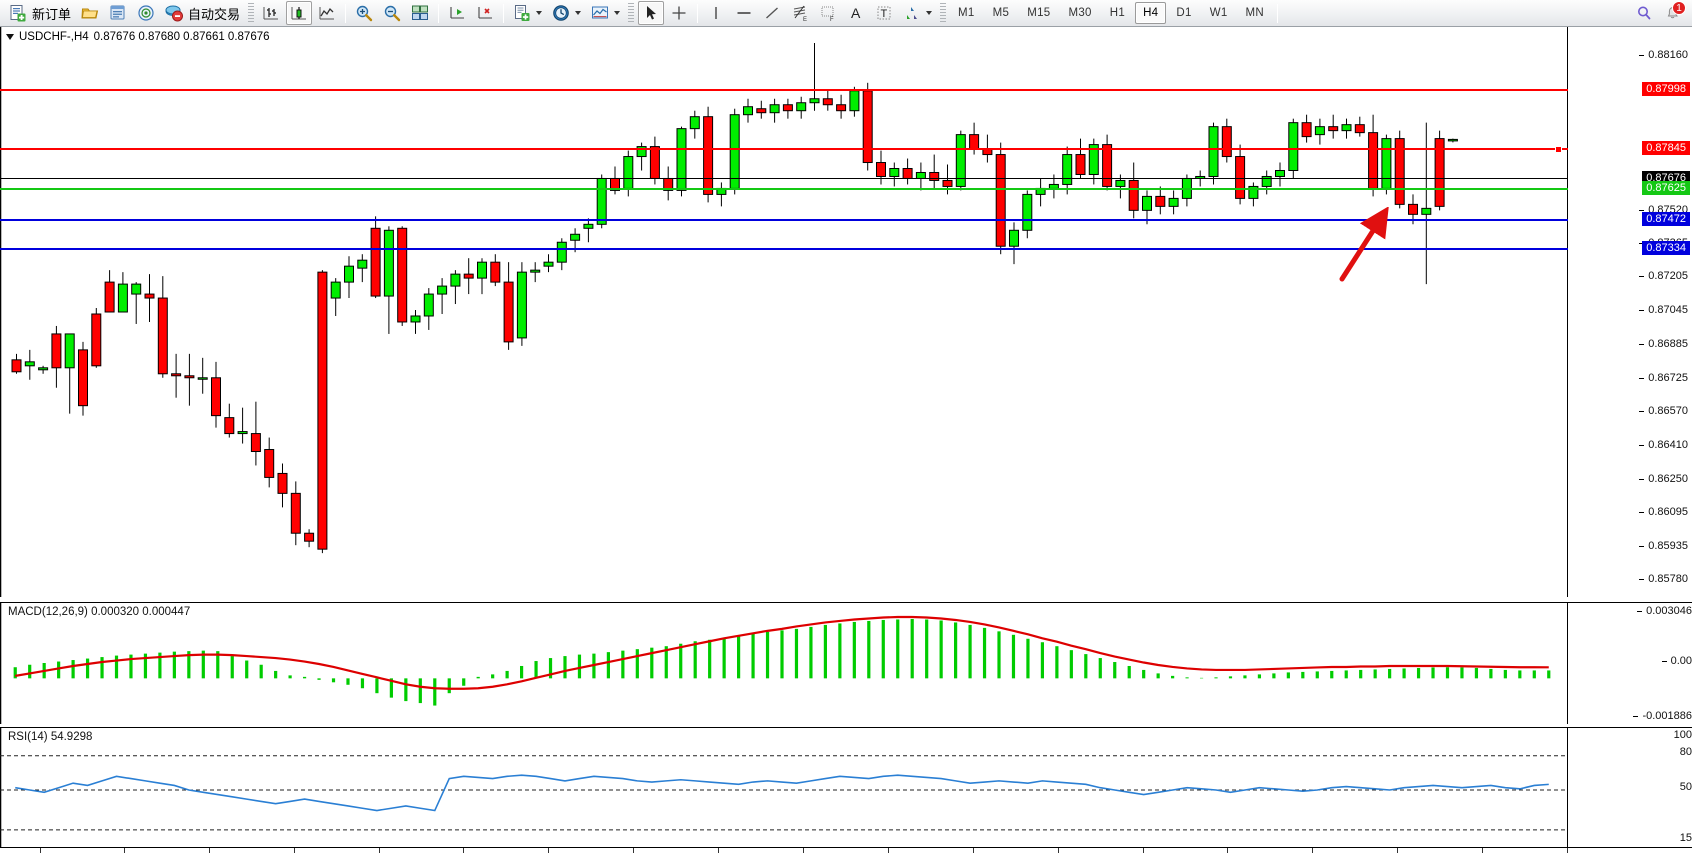 The height and width of the screenshot is (854, 1692). Describe the element at coordinates (1151, 13) in the screenshot. I see `timeframe-h4-button: H4` at that location.